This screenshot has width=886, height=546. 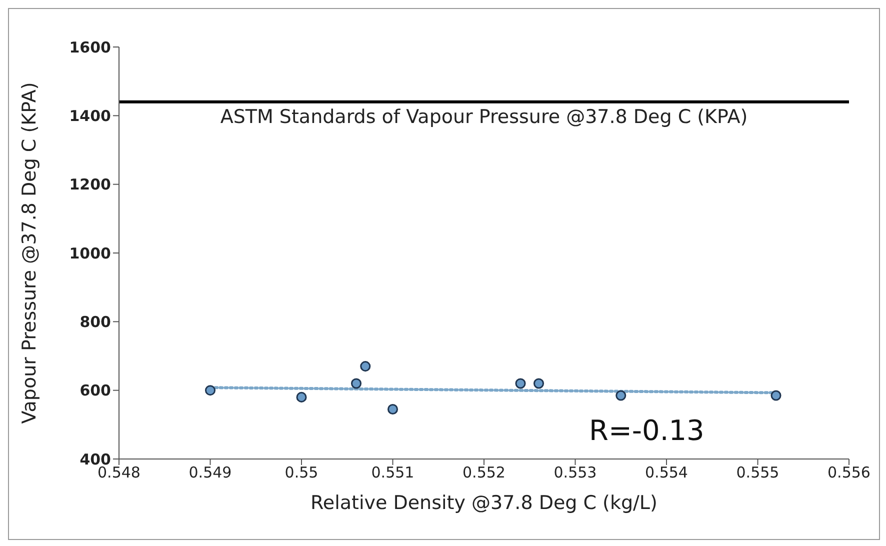 What do you see at coordinates (95, 321) in the screenshot?
I see `y-tick-label: 800` at bounding box center [95, 321].